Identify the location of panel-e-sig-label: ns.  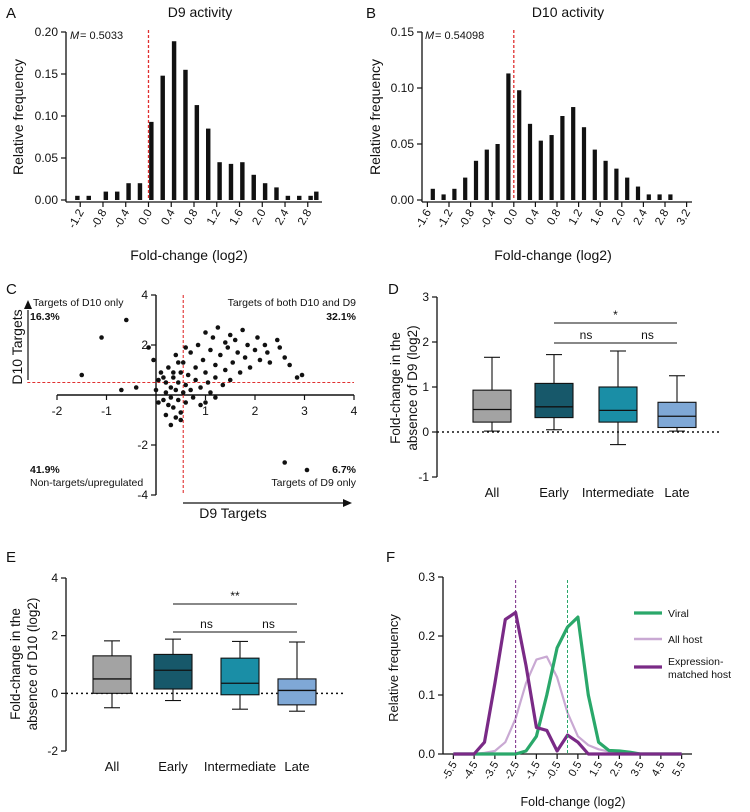
(206, 624).